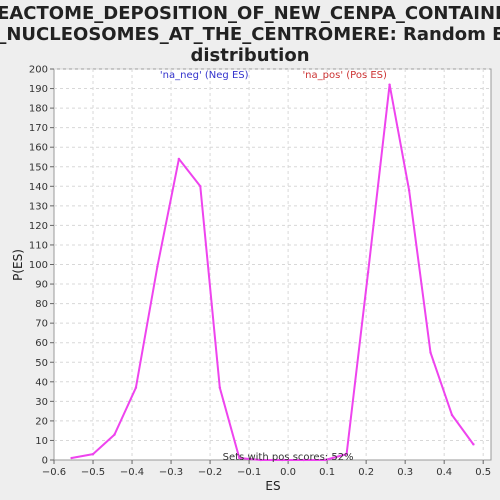 The width and height of the screenshot is (500, 500). Describe the element at coordinates (38, 109) in the screenshot. I see `y-tick-label: 180` at that location.